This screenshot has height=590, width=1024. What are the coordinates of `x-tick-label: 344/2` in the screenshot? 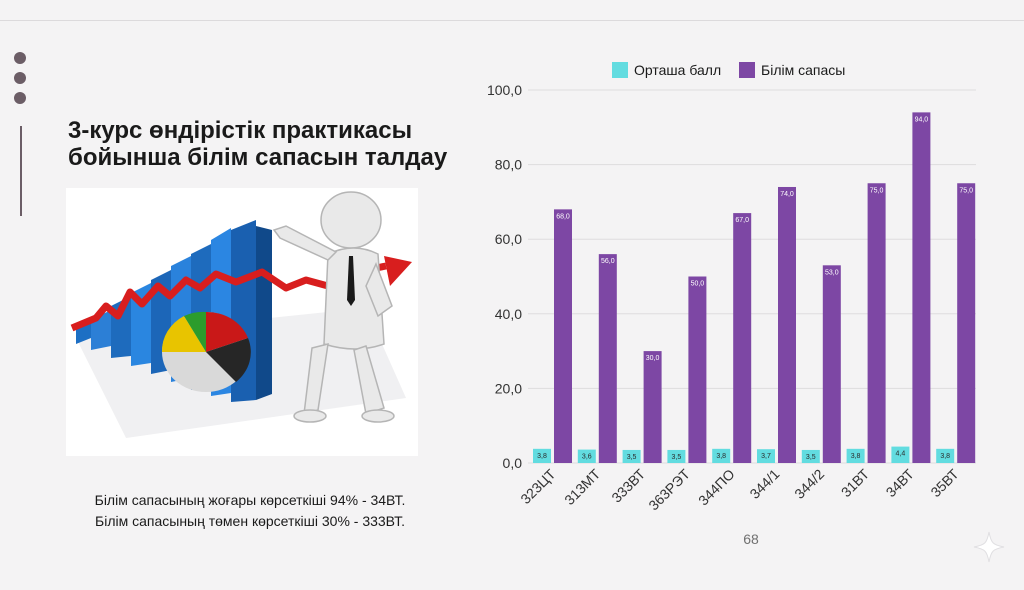 It's located at (809, 484).